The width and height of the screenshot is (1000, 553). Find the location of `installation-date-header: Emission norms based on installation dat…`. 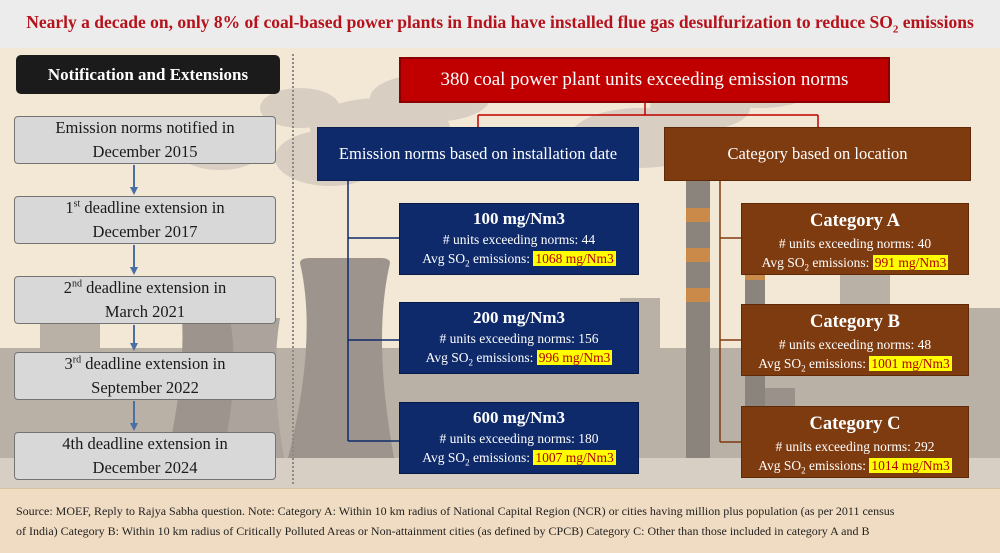

installation-date-header: Emission norms based on installation dat… is located at coordinates (478, 154).